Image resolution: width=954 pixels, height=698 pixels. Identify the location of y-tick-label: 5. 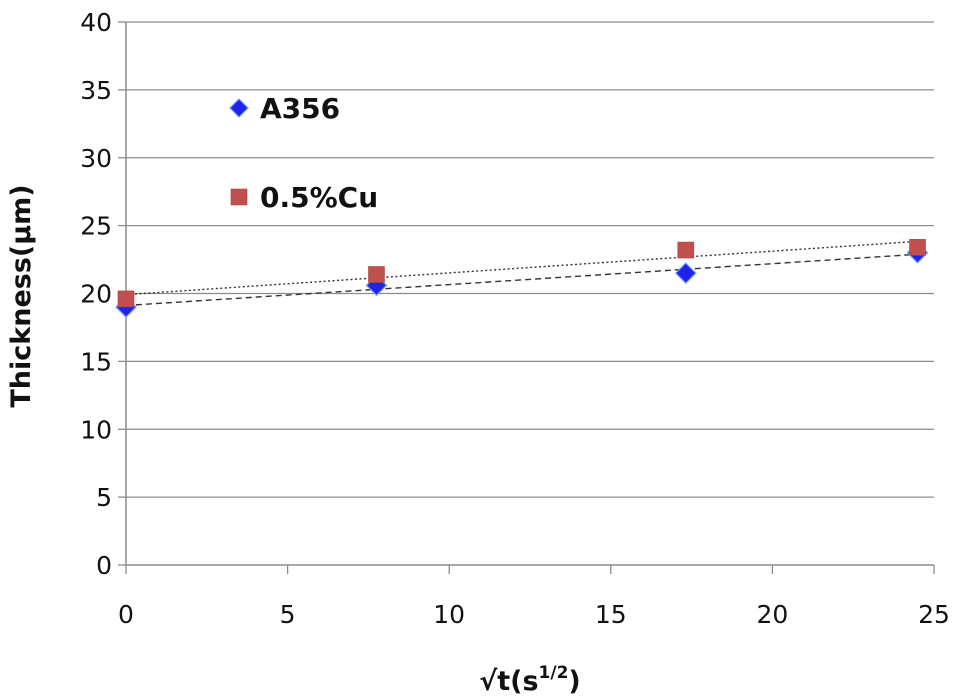
(104, 497).